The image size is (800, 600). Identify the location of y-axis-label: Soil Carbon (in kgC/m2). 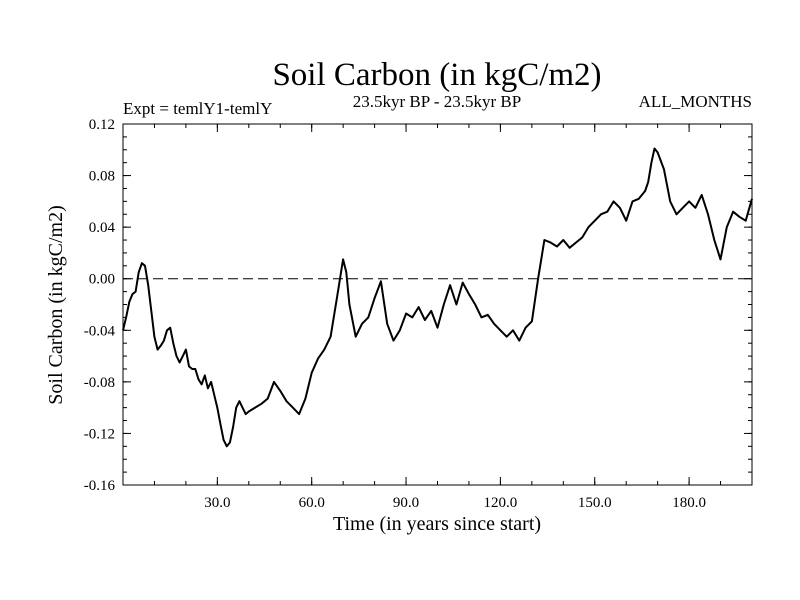
(56, 304).